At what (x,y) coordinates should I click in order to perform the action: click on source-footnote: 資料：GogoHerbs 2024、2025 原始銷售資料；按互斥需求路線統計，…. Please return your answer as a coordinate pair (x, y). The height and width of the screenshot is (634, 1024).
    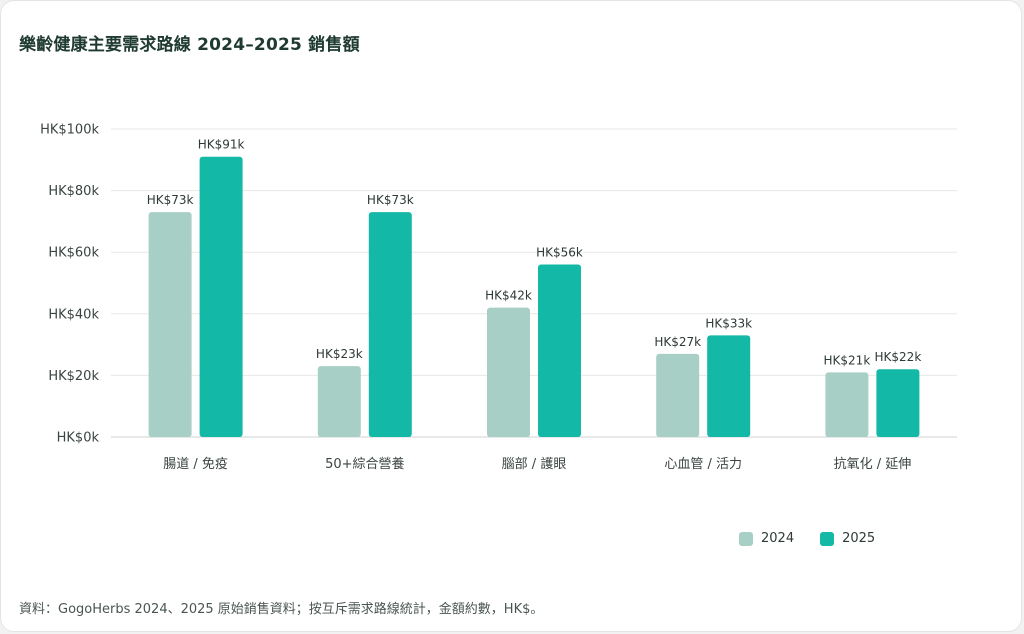
    Looking at the image, I should click on (281, 609).